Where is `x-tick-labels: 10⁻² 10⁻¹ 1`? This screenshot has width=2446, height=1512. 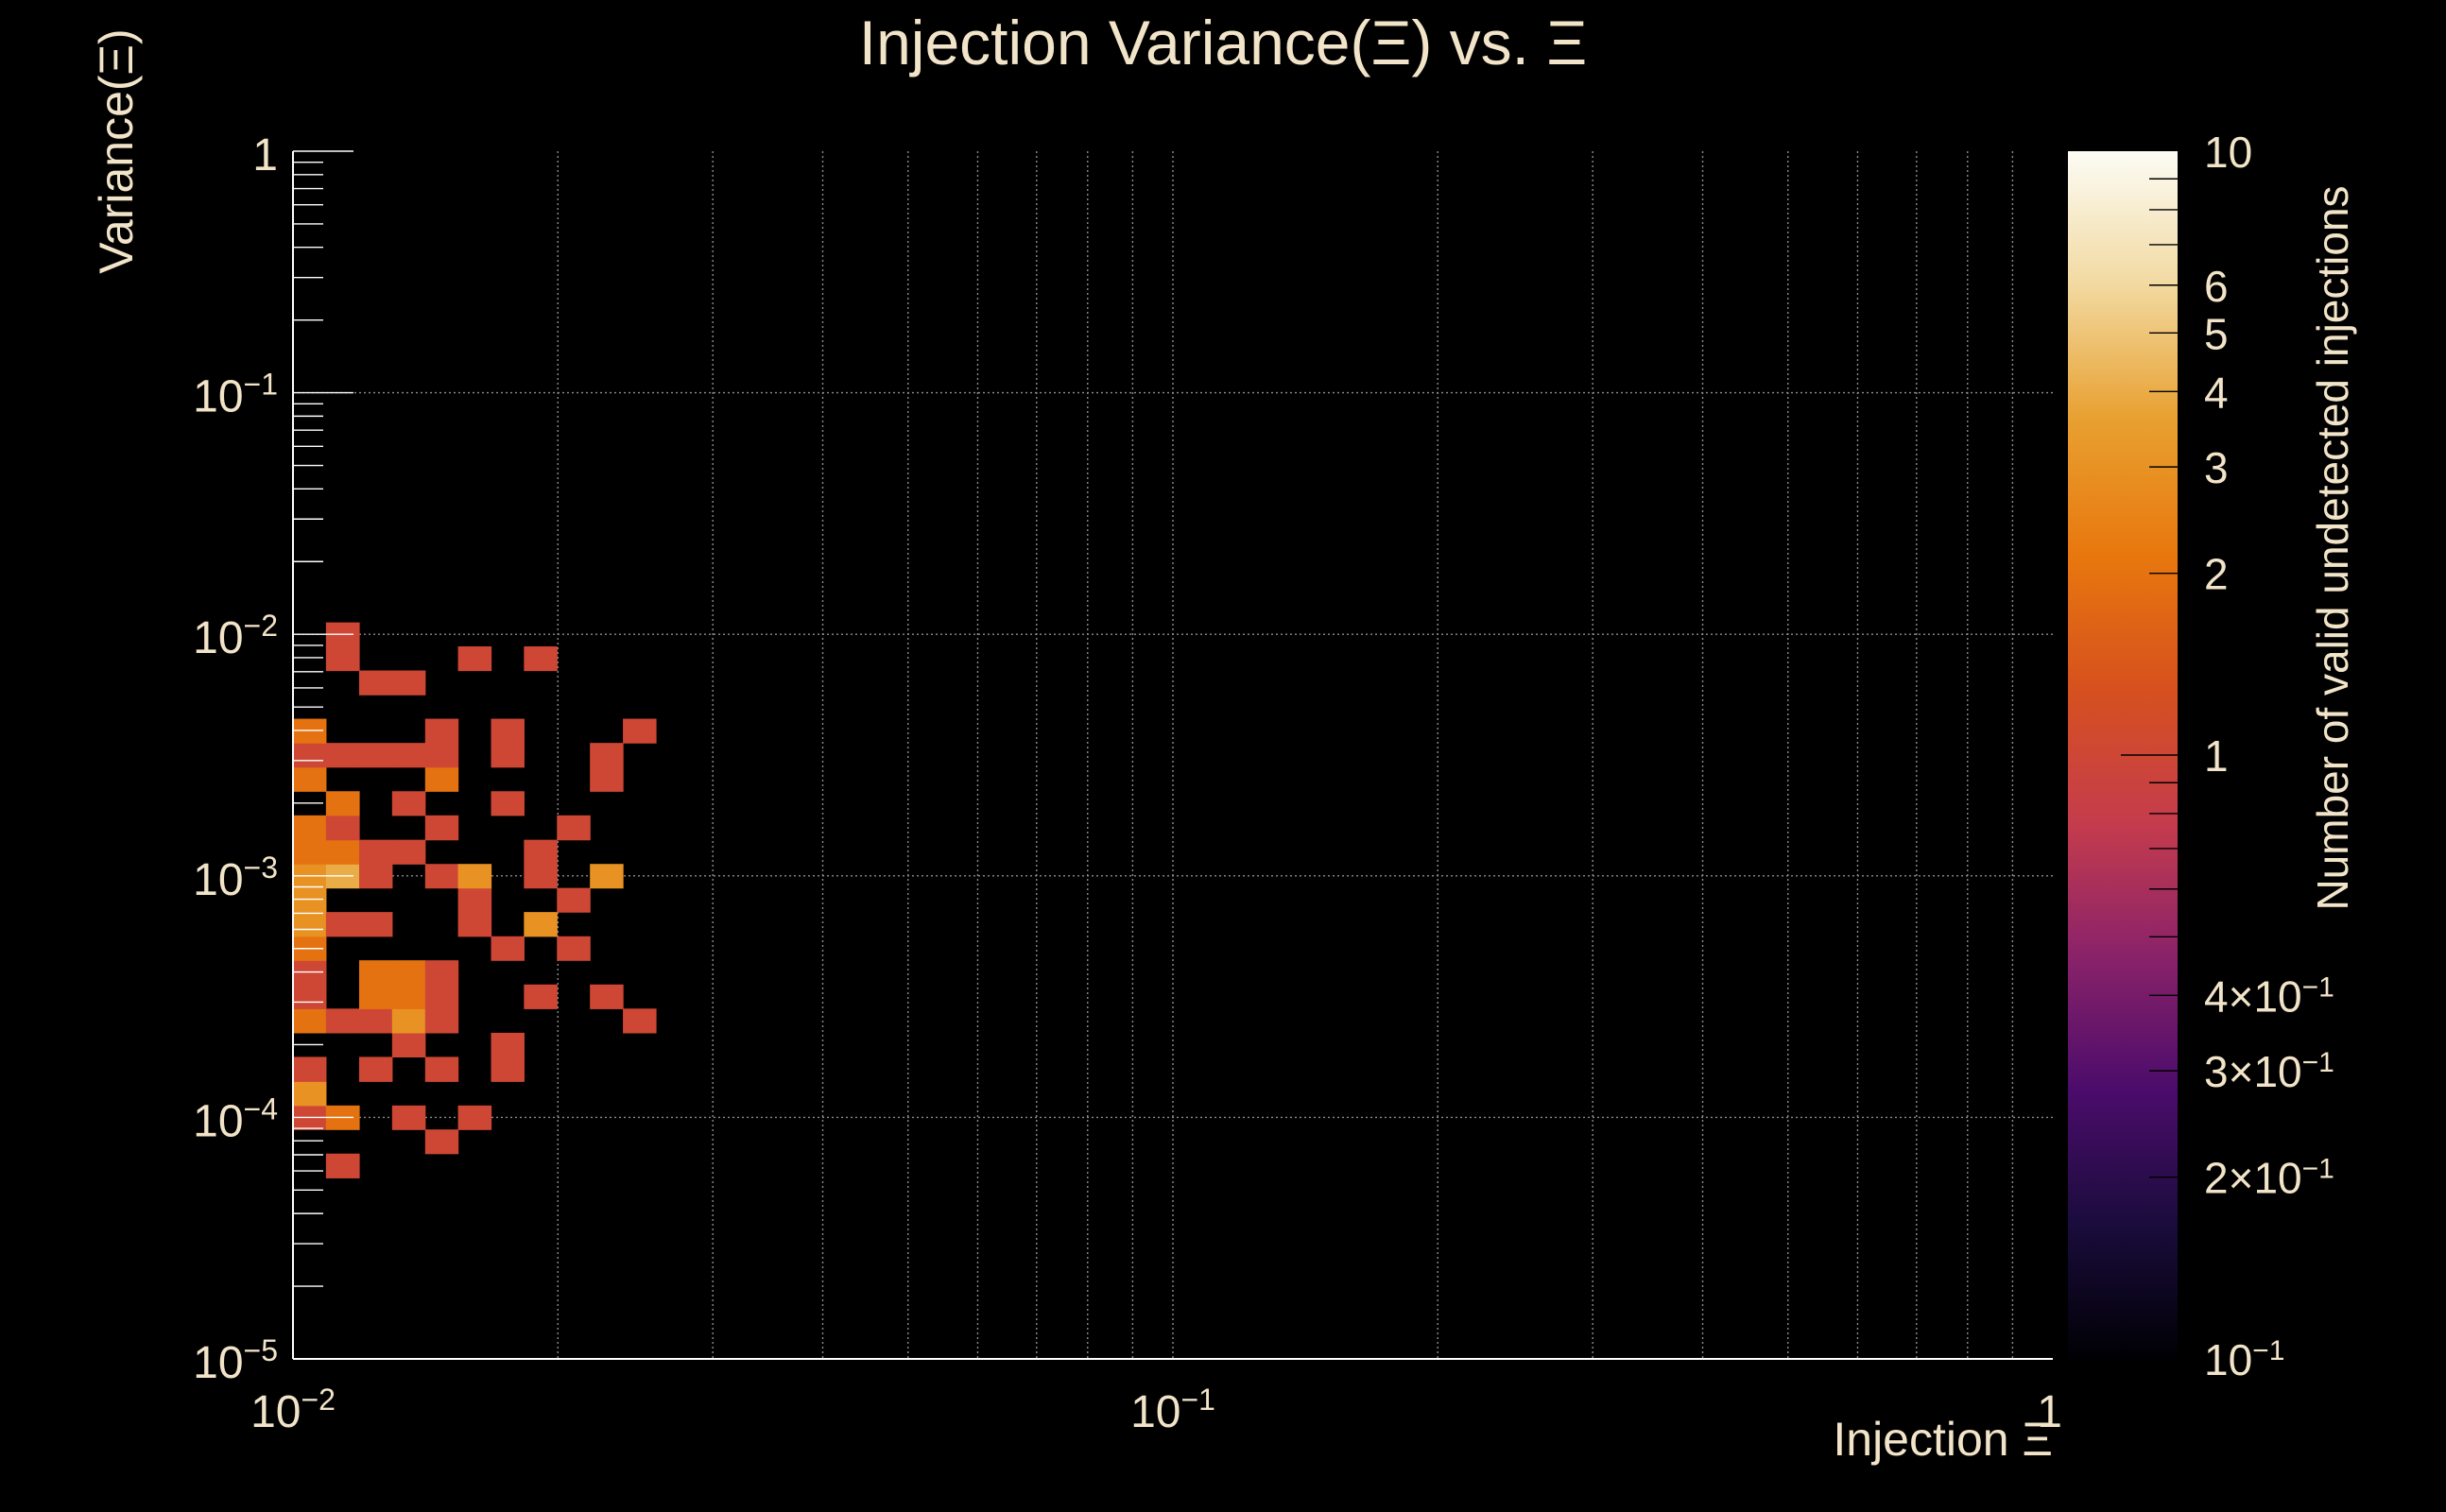
x-tick-labels: 10⁻² 10⁻¹ 1 is located at coordinates (1156, 1410).